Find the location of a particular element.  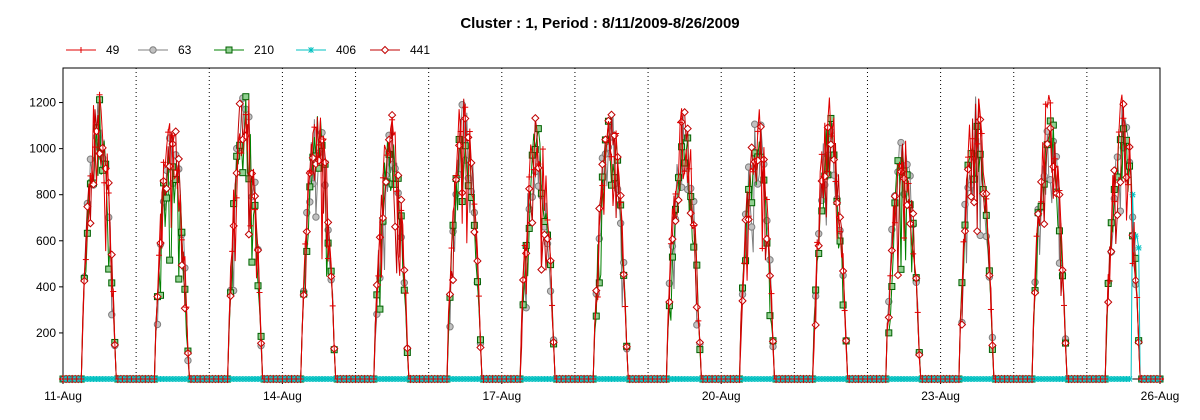

legend: 49 63 210 406 441 is located at coordinates (248, 50).